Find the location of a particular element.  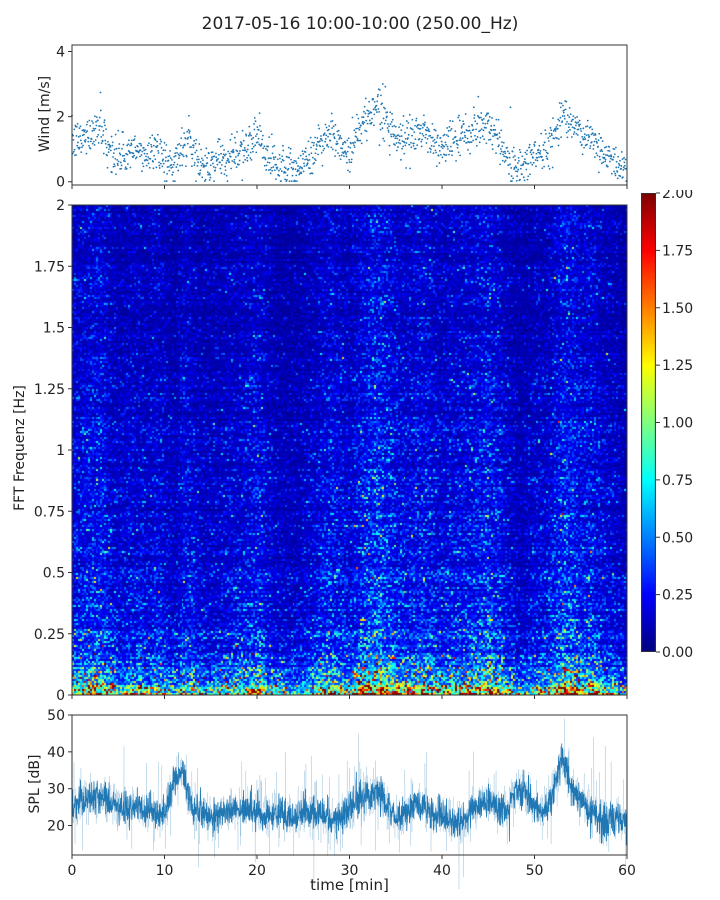

wind-y-tick-label: 2 is located at coordinates (60, 118).